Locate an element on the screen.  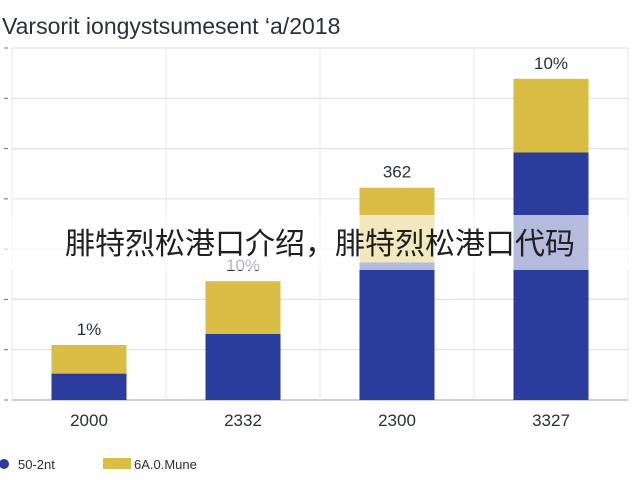
legend-label-series-2: 6A.0.Mune is located at coordinates (165, 464).